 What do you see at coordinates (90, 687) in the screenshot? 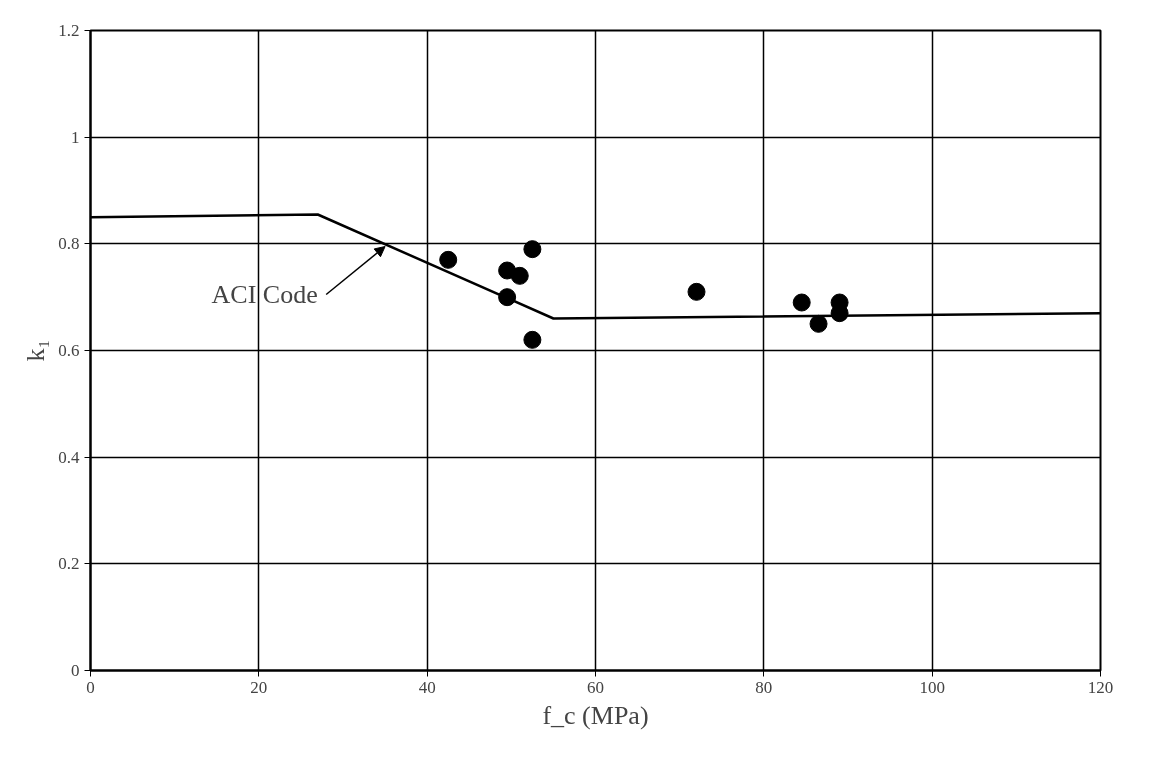
I see `x-tick-label: 0` at bounding box center [90, 687].